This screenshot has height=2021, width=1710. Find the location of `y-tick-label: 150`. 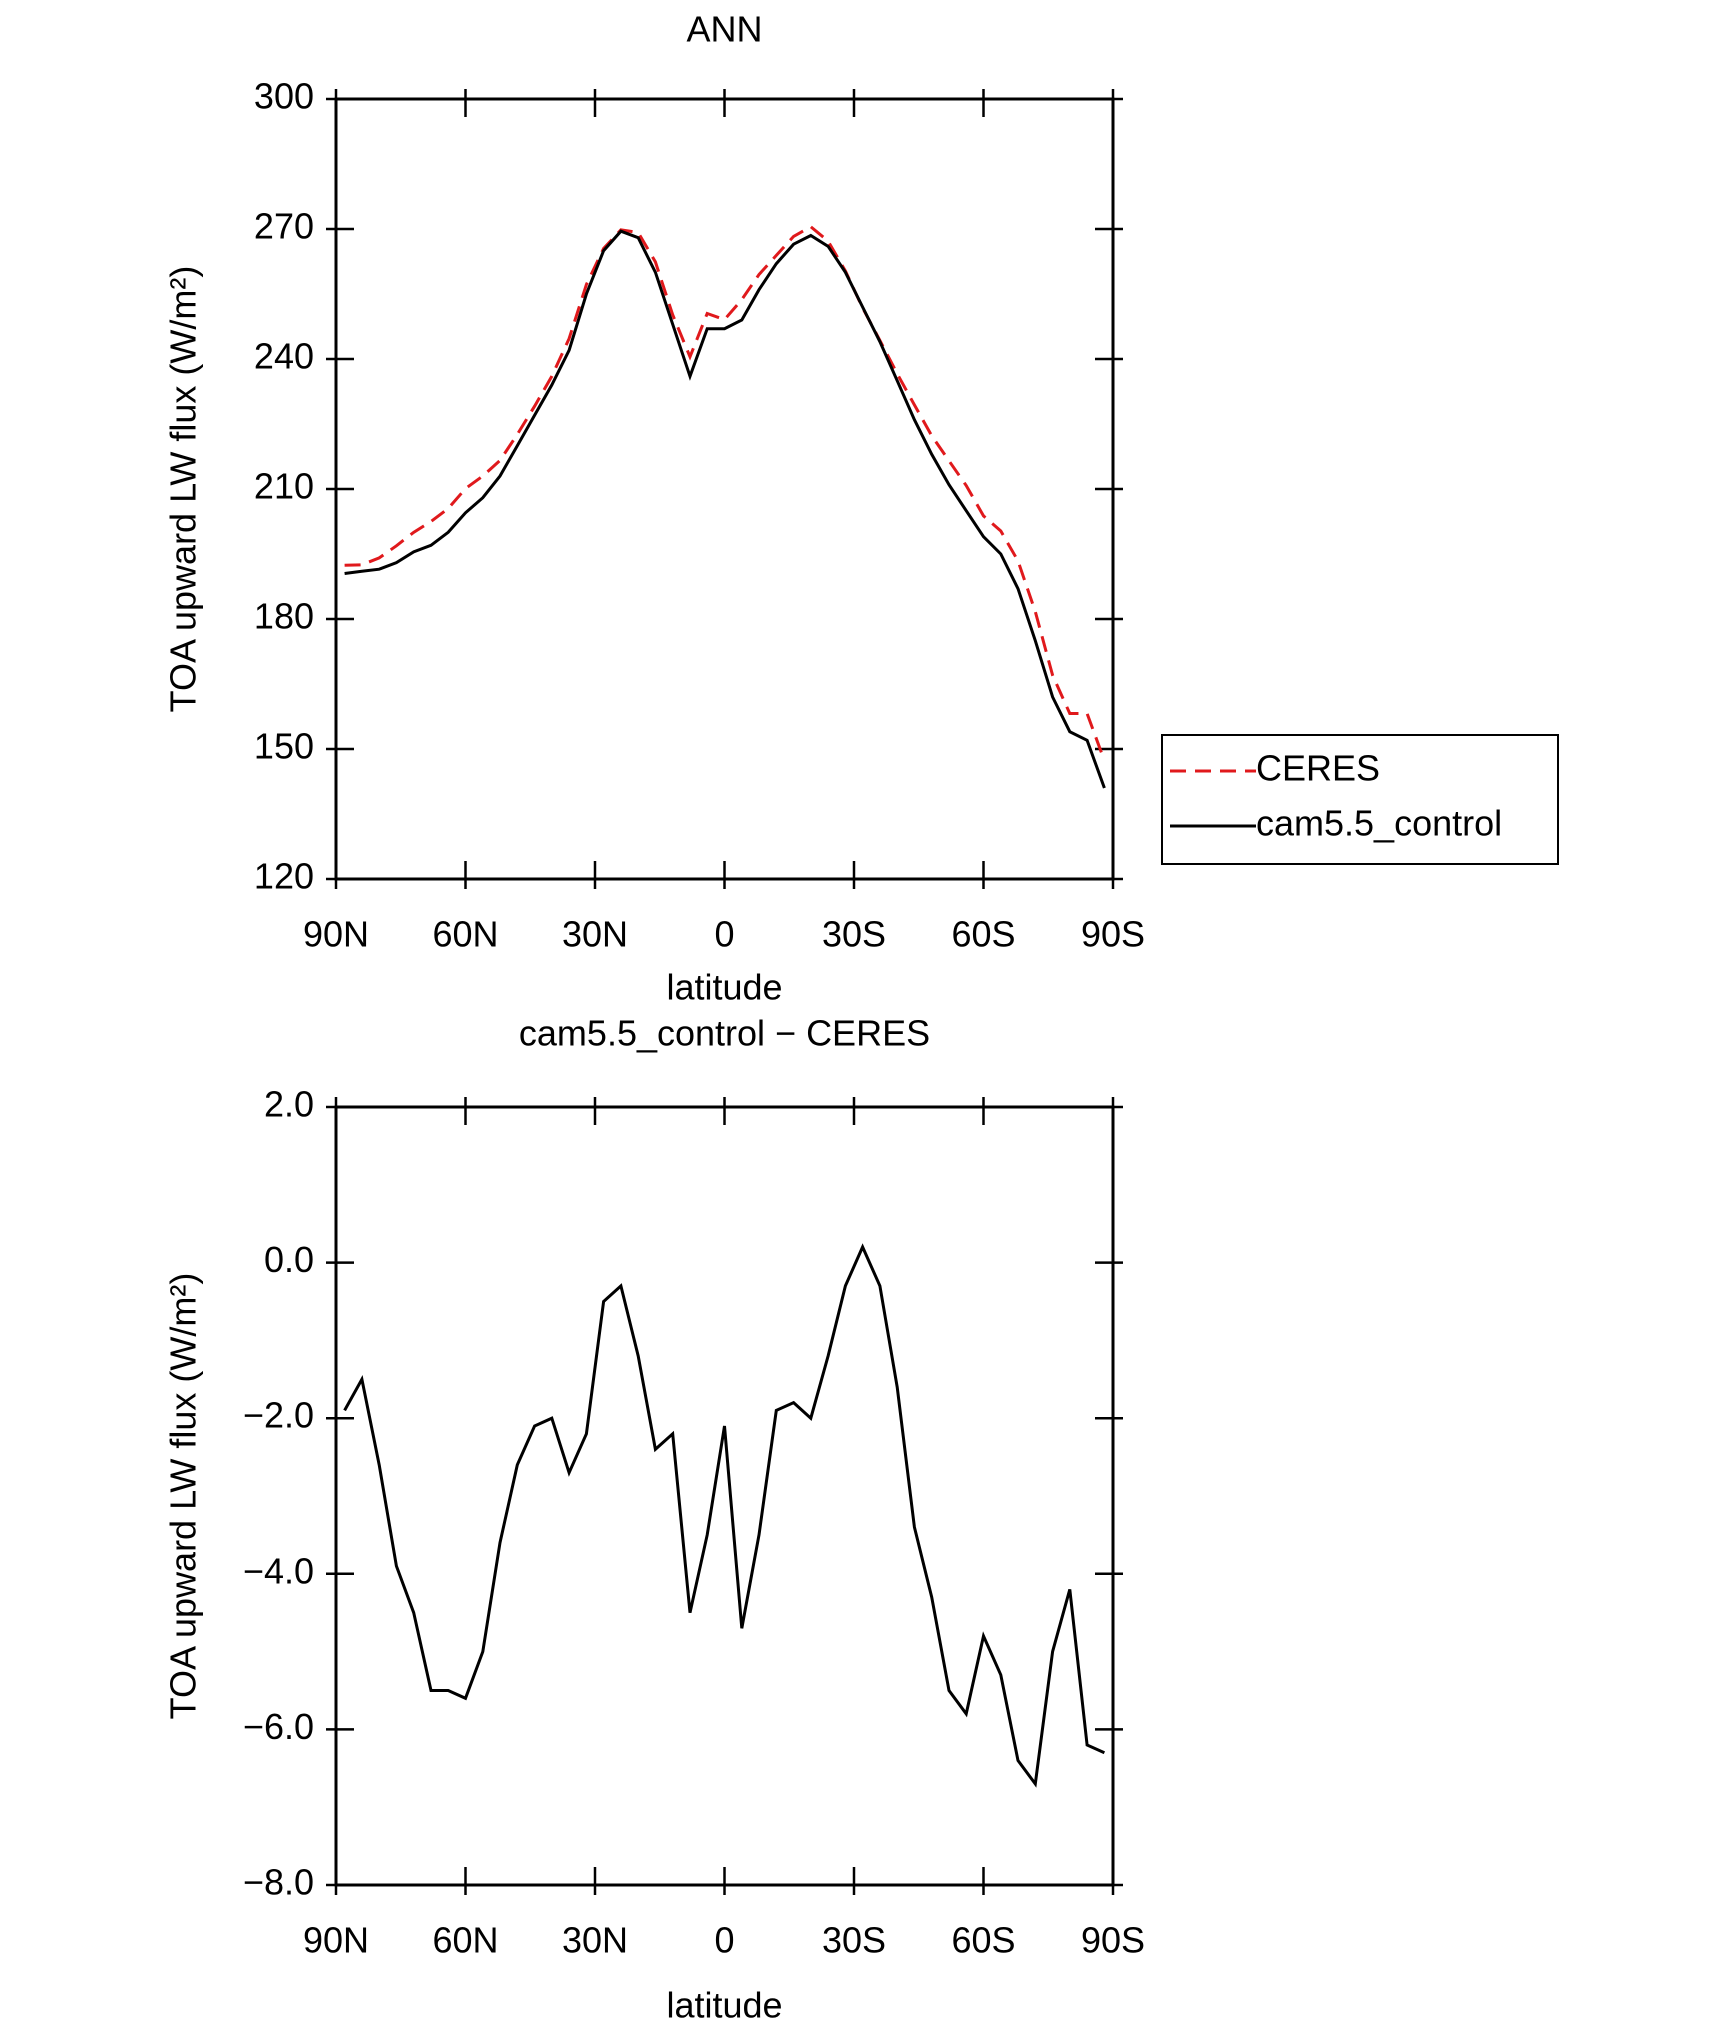

y-tick-label: 150 is located at coordinates (284, 746).